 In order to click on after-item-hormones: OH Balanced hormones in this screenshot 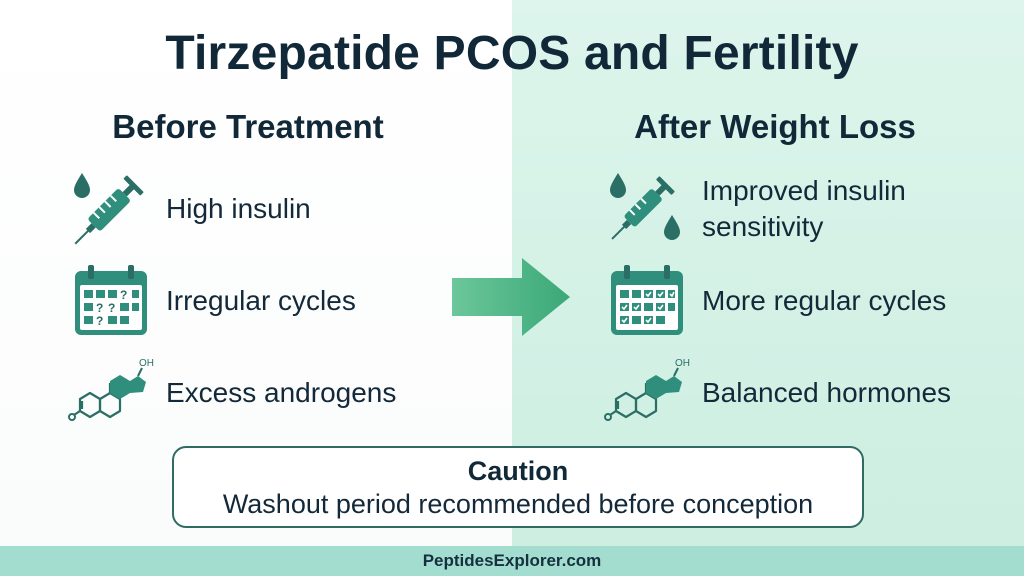, I will do `click(776, 393)`.